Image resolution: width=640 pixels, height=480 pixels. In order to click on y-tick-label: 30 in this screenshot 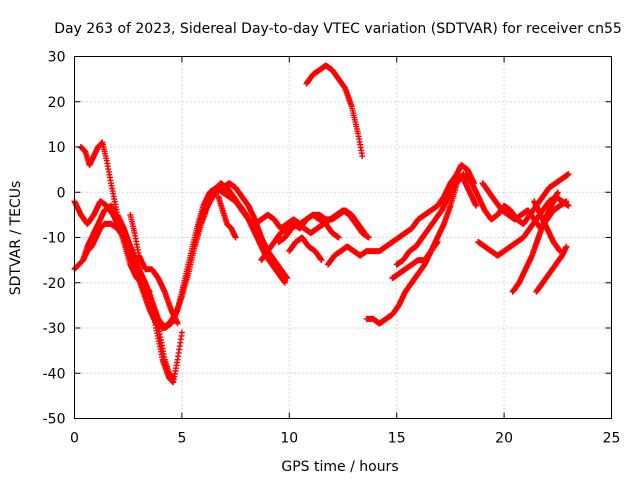, I will do `click(57, 58)`.